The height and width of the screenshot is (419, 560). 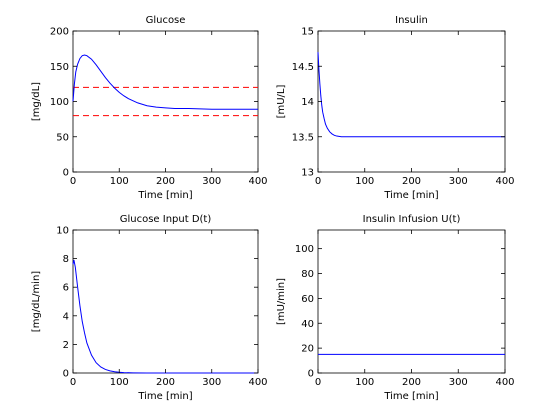 What do you see at coordinates (166, 219) in the screenshot?
I see `chart-title: Glucose Input D(t)` at bounding box center [166, 219].